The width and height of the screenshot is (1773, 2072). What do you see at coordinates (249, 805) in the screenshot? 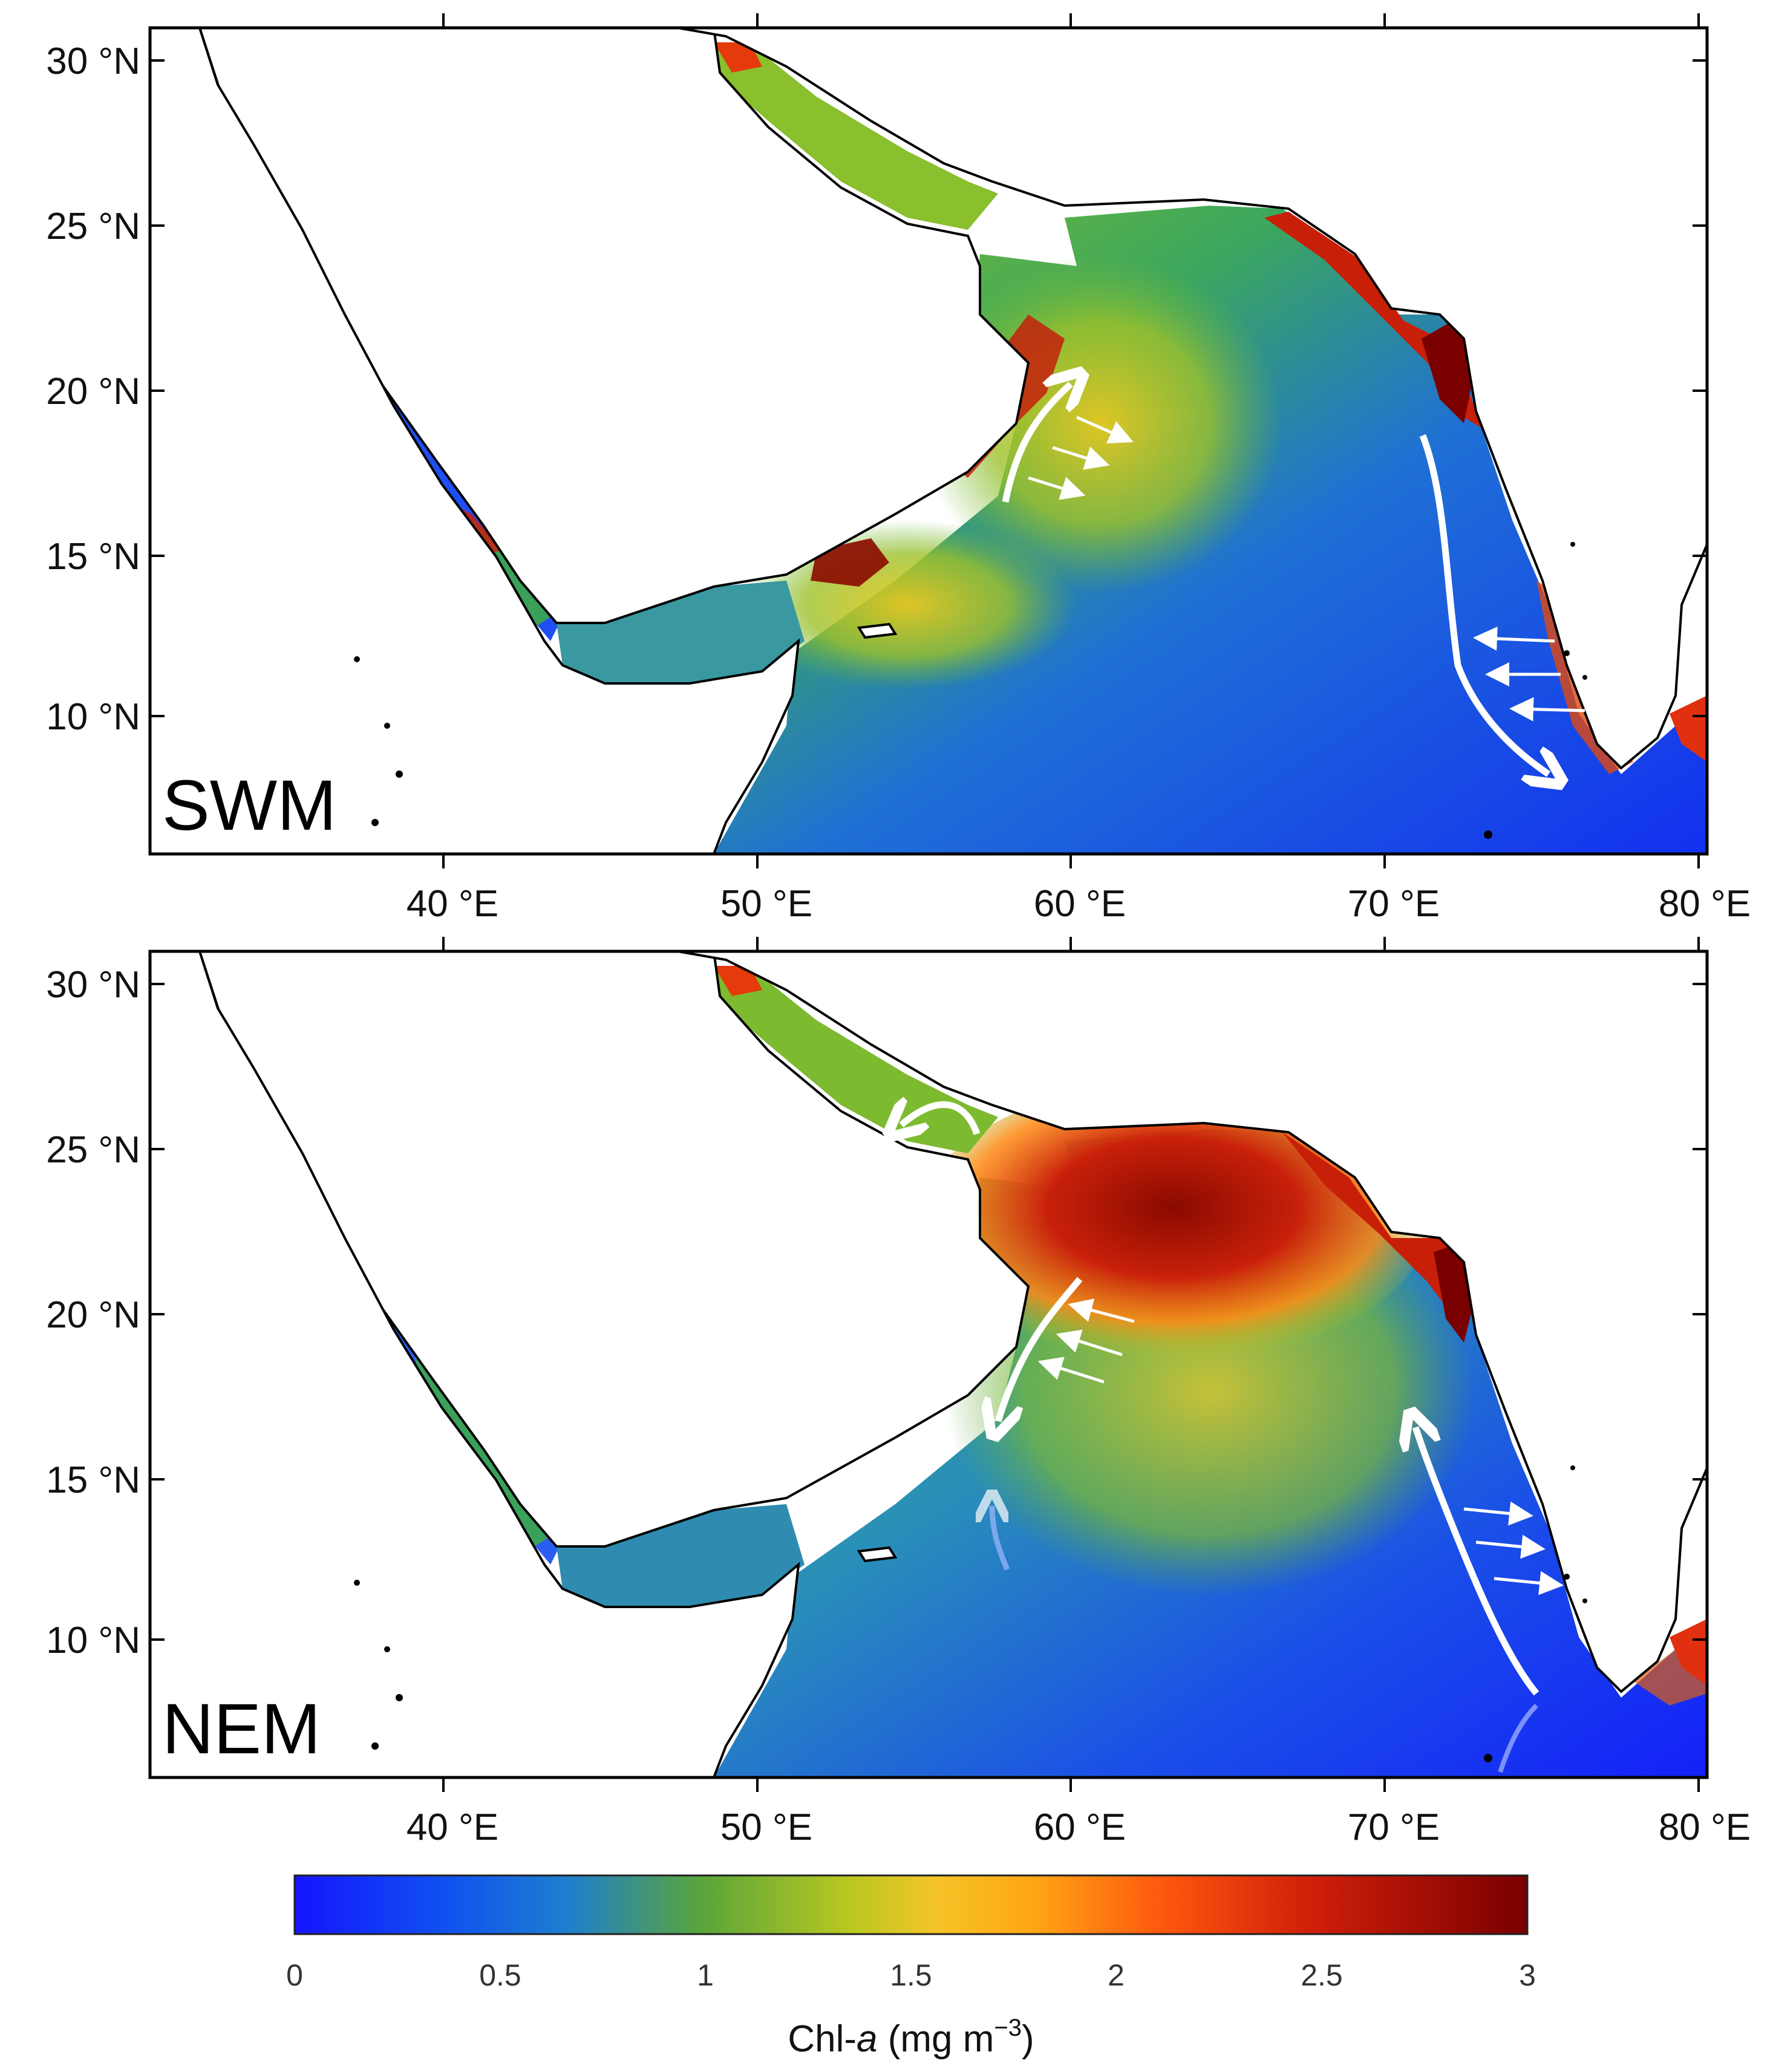
I see `swm-panel-label: SWM` at bounding box center [249, 805].